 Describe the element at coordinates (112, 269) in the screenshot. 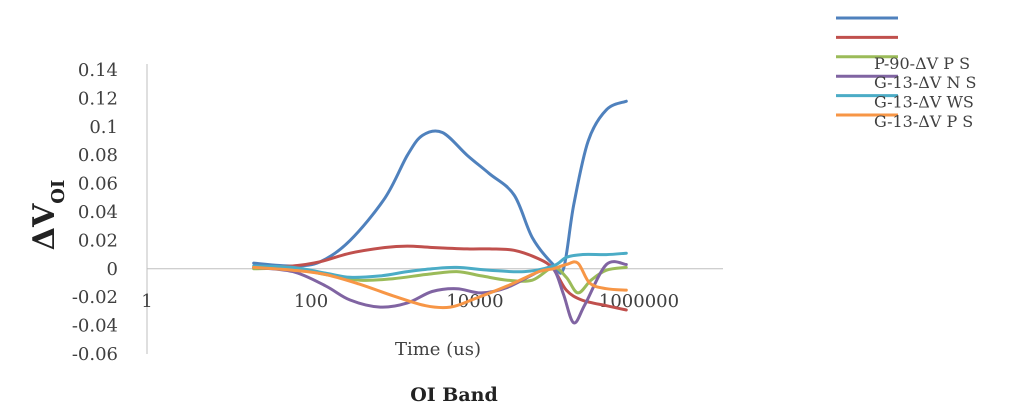

I see `y-tick-label: 0` at that location.